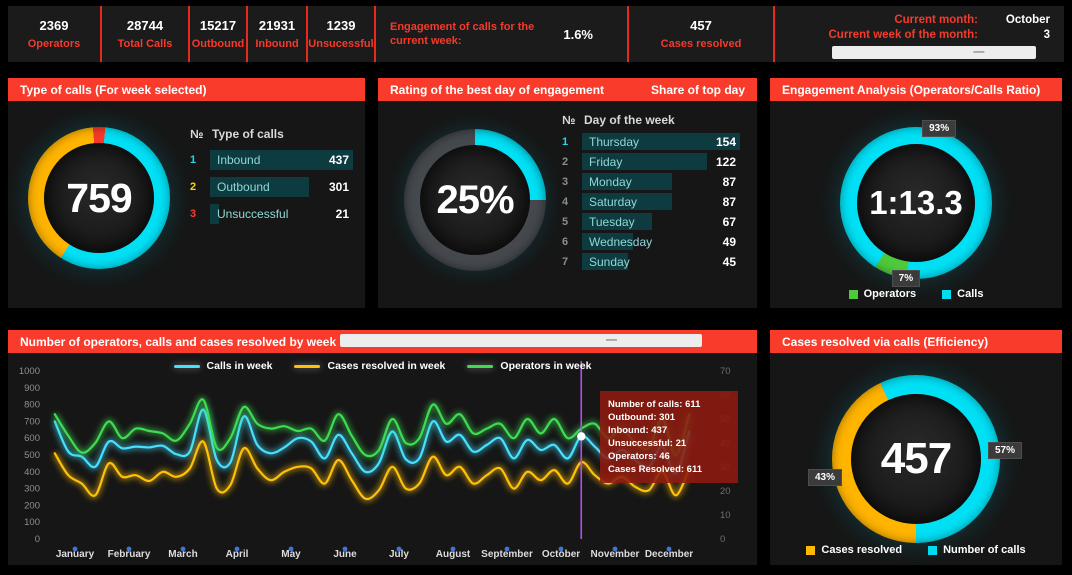 The image size is (1072, 575). What do you see at coordinates (29, 371) in the screenshot?
I see `y-axis-left-tick: 1000` at bounding box center [29, 371].